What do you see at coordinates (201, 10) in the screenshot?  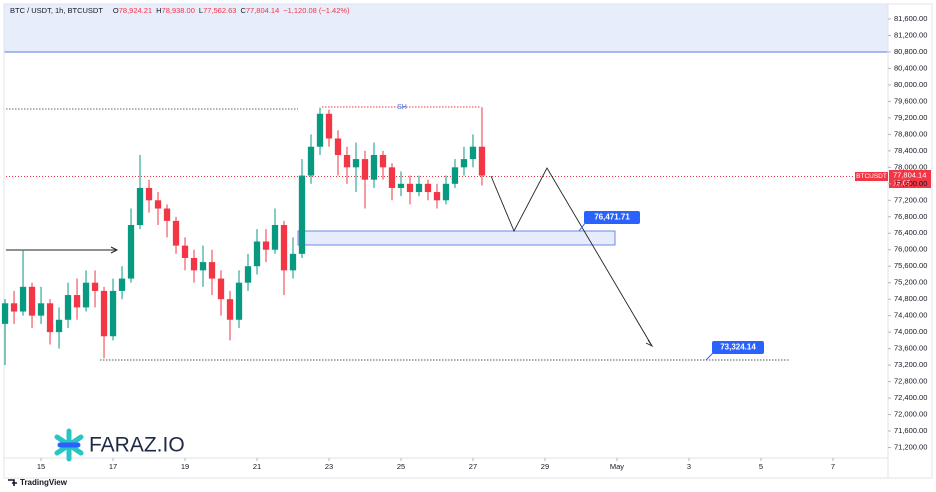 I see `ohlc-key: L` at bounding box center [201, 10].